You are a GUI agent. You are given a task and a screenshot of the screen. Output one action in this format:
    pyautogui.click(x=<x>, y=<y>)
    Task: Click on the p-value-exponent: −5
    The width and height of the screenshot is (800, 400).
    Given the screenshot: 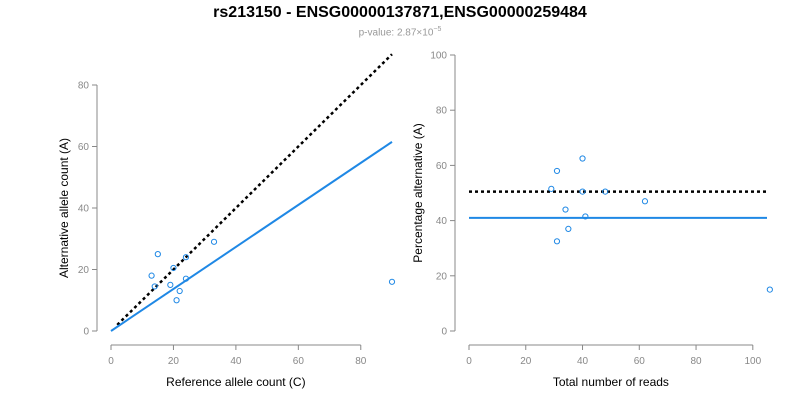 What is the action you would take?
    pyautogui.click(x=437, y=29)
    